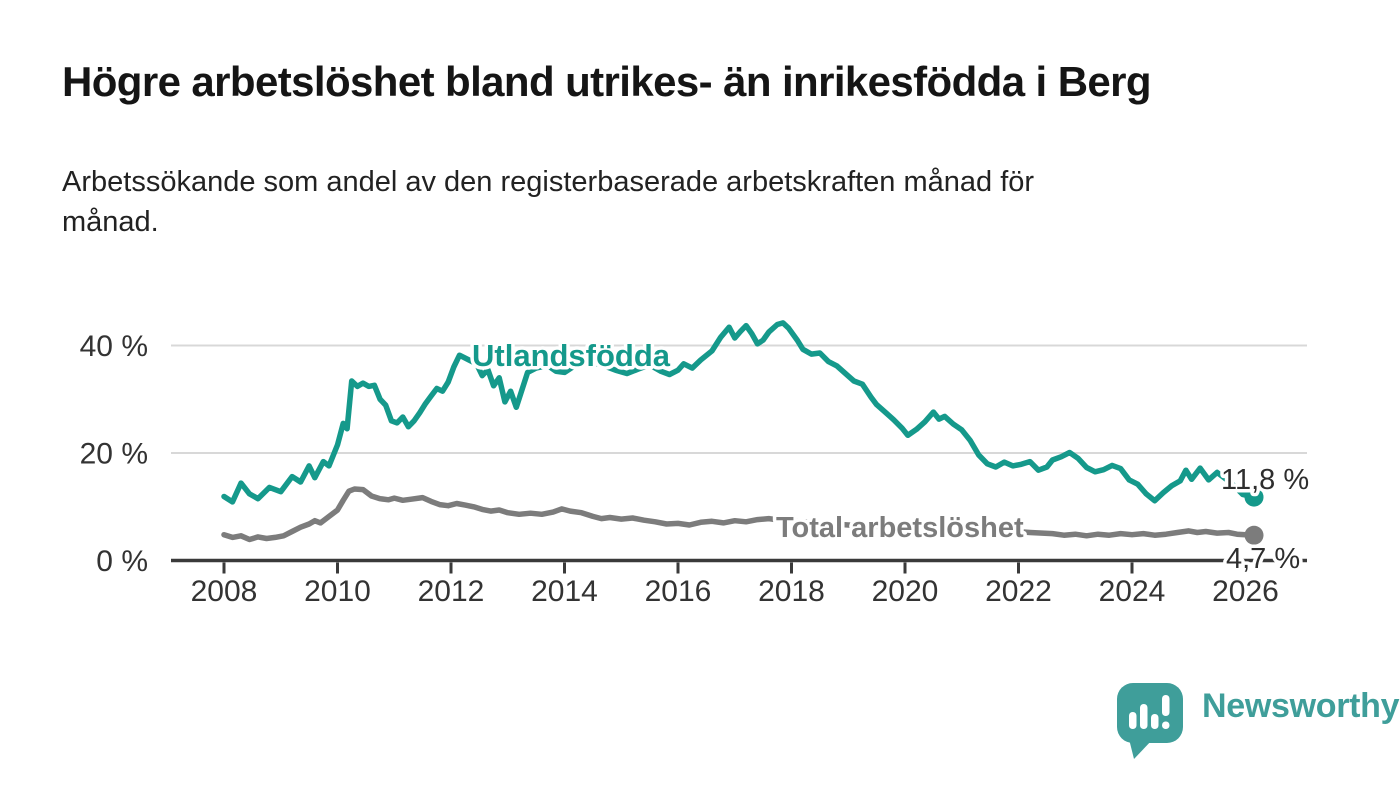 Image resolution: width=1400 pixels, height=794 pixels. I want to click on x-axis-tick-label: 2018, so click(791, 591).